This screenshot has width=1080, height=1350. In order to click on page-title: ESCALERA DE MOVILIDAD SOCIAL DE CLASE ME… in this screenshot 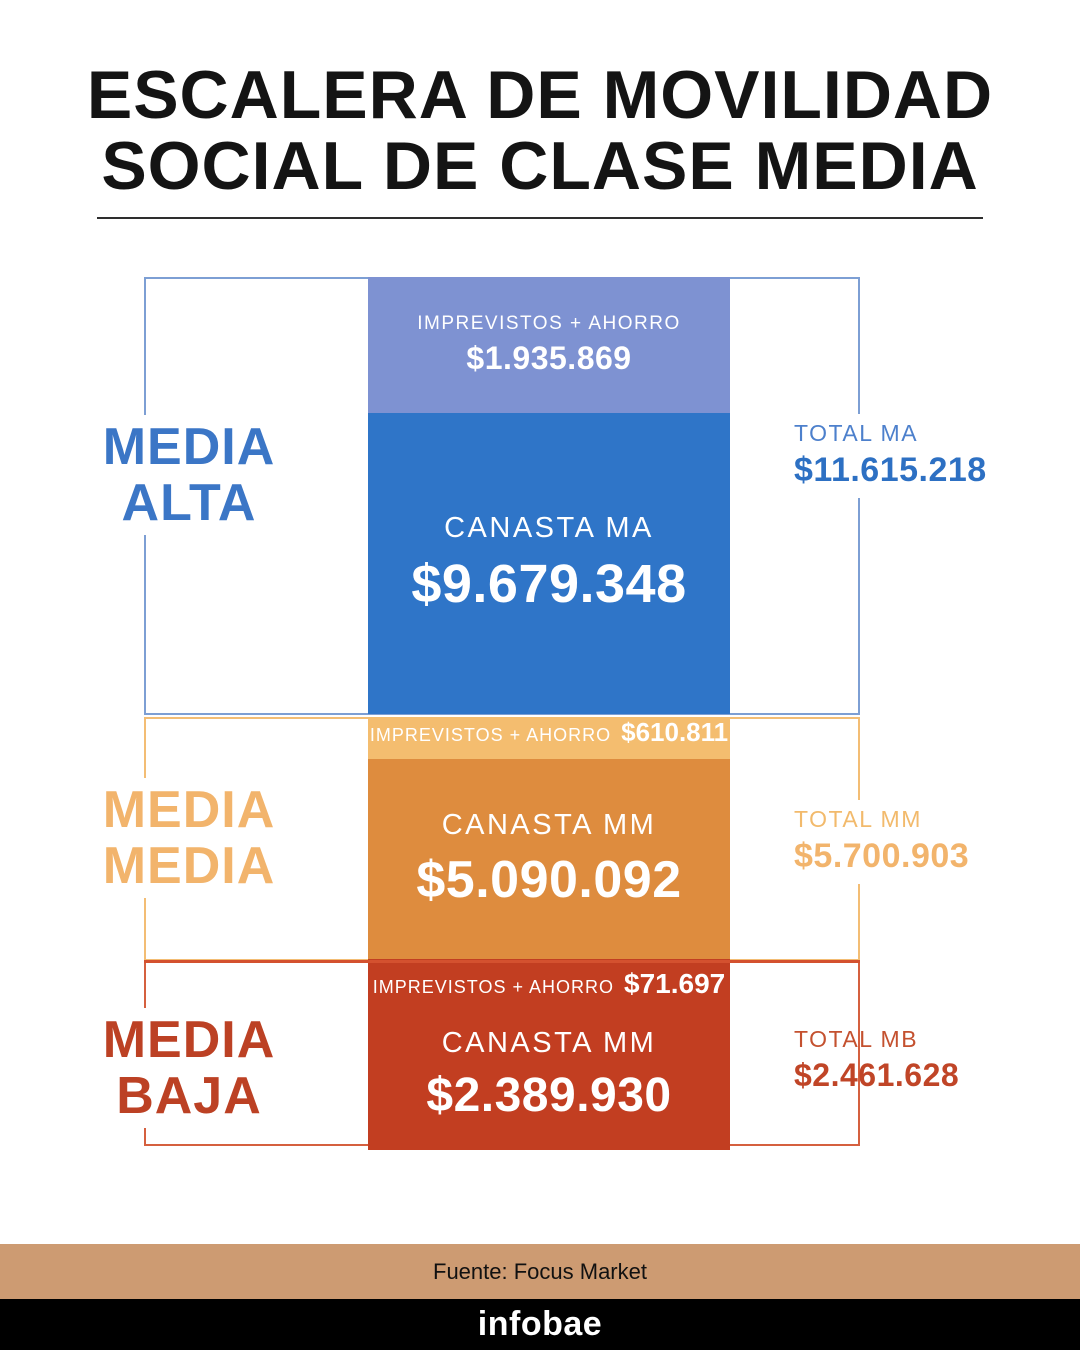, I will do `click(540, 131)`.